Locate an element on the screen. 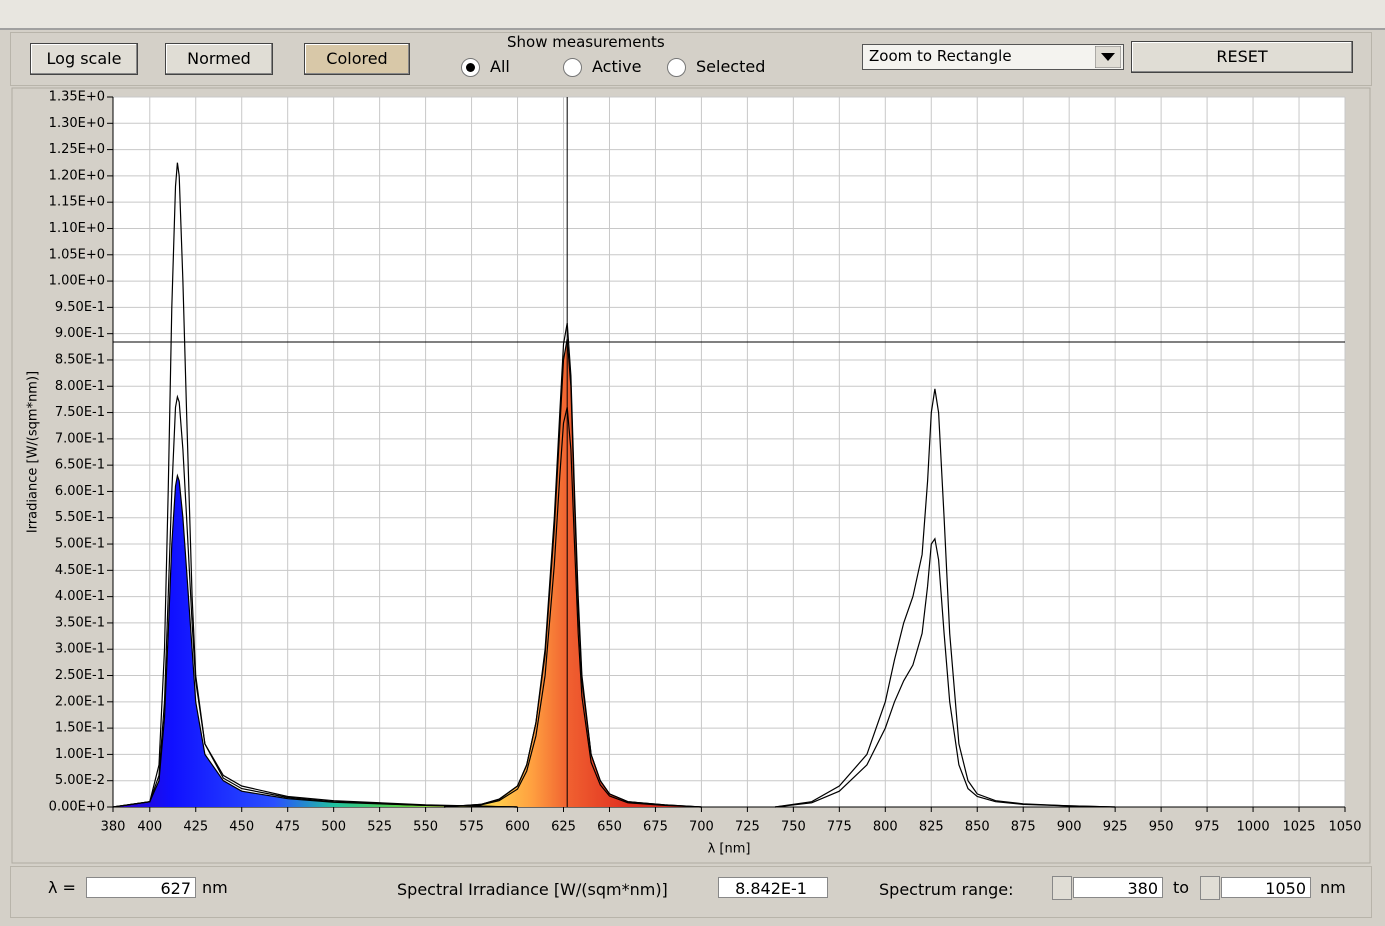  y-tick-label: 0.00E+0 is located at coordinates (77, 807).